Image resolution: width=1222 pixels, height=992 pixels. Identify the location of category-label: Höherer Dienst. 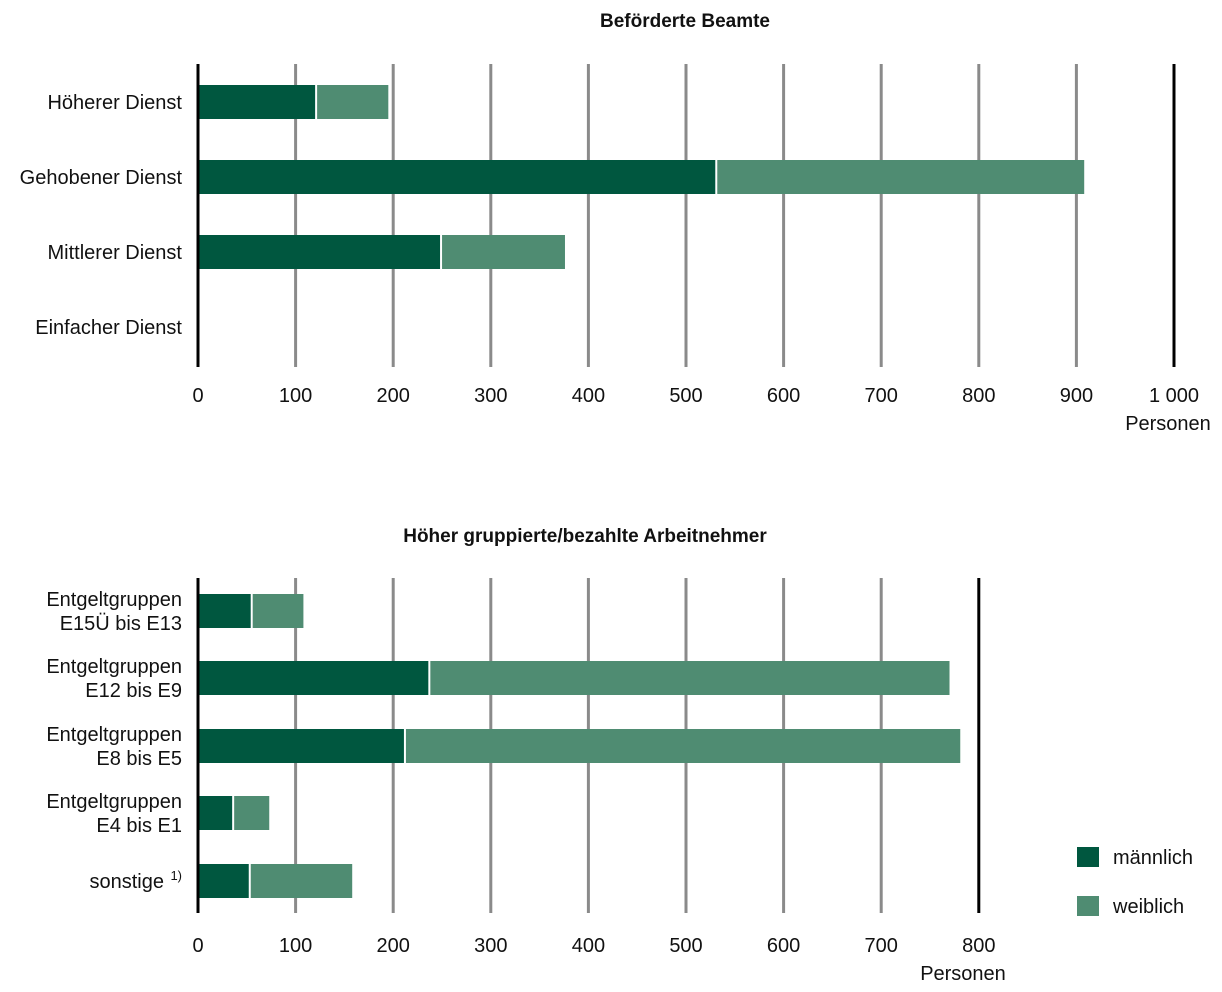
(114, 103).